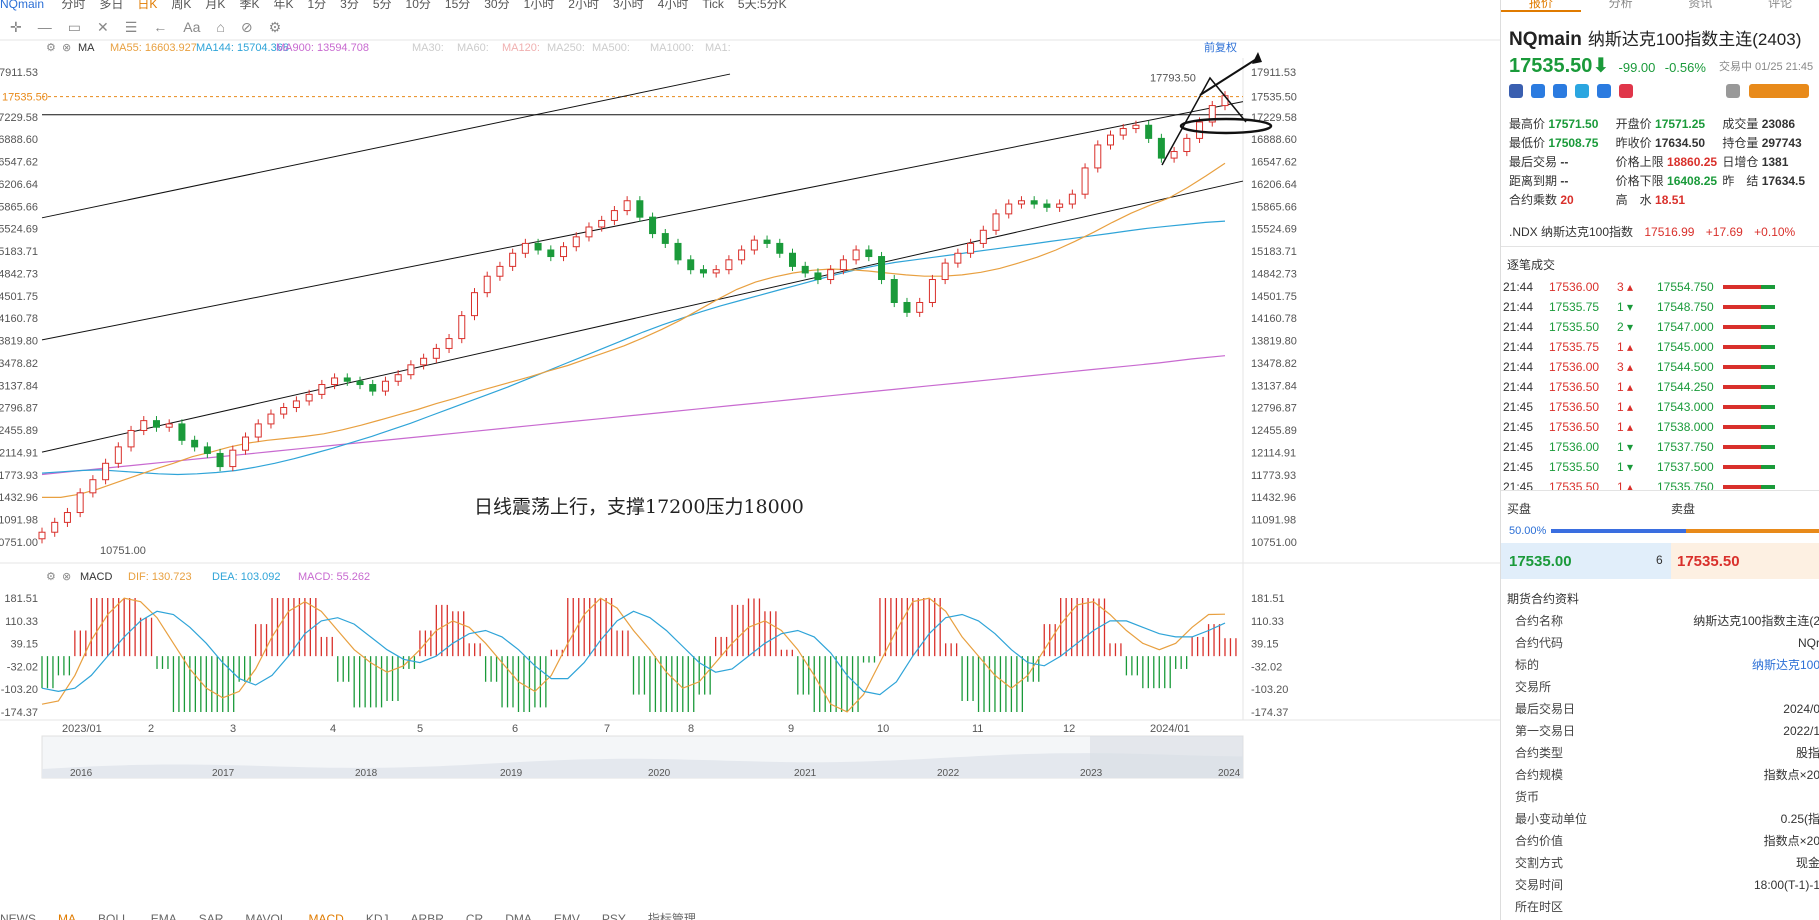 Image resolution: width=1819 pixels, height=920 pixels. I want to click on tag-icon, so click(1582, 91).